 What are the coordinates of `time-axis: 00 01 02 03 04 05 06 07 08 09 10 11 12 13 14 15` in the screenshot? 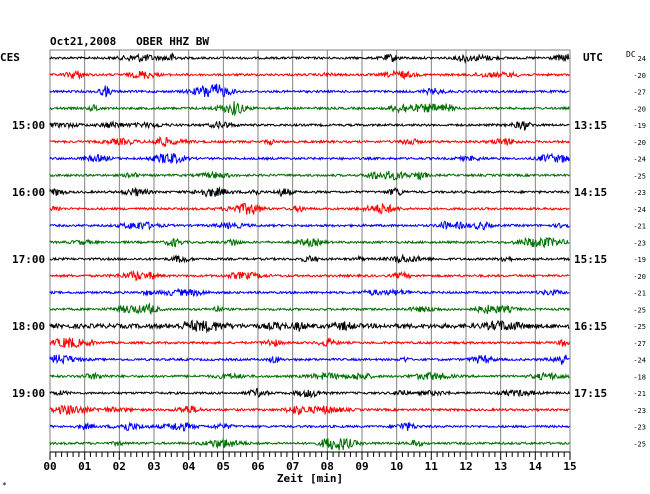 It's located at (310, 462).